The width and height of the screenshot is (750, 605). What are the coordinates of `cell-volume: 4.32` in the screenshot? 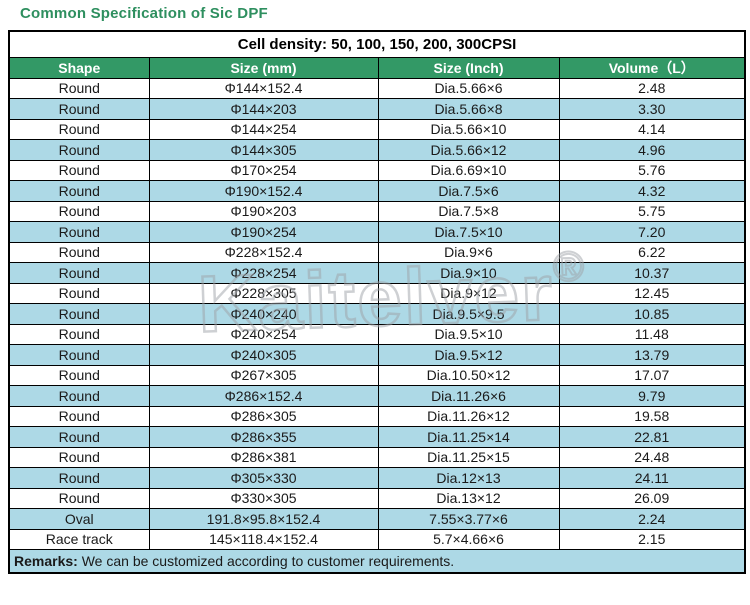 It's located at (652, 191).